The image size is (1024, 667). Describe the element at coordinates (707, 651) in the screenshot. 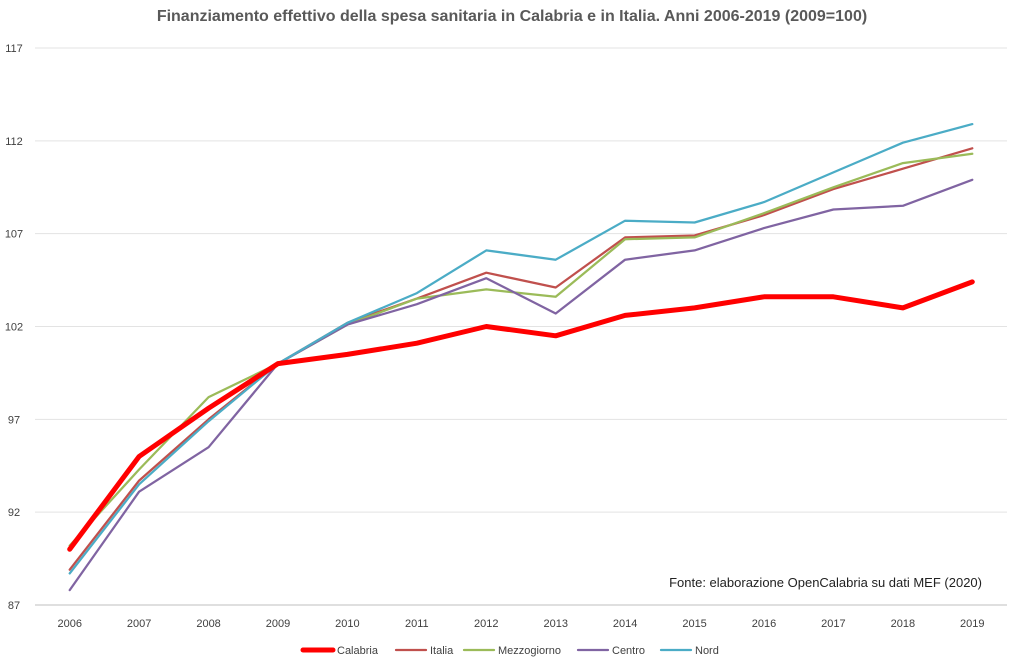

I see `legend-label-nord: Nord` at that location.